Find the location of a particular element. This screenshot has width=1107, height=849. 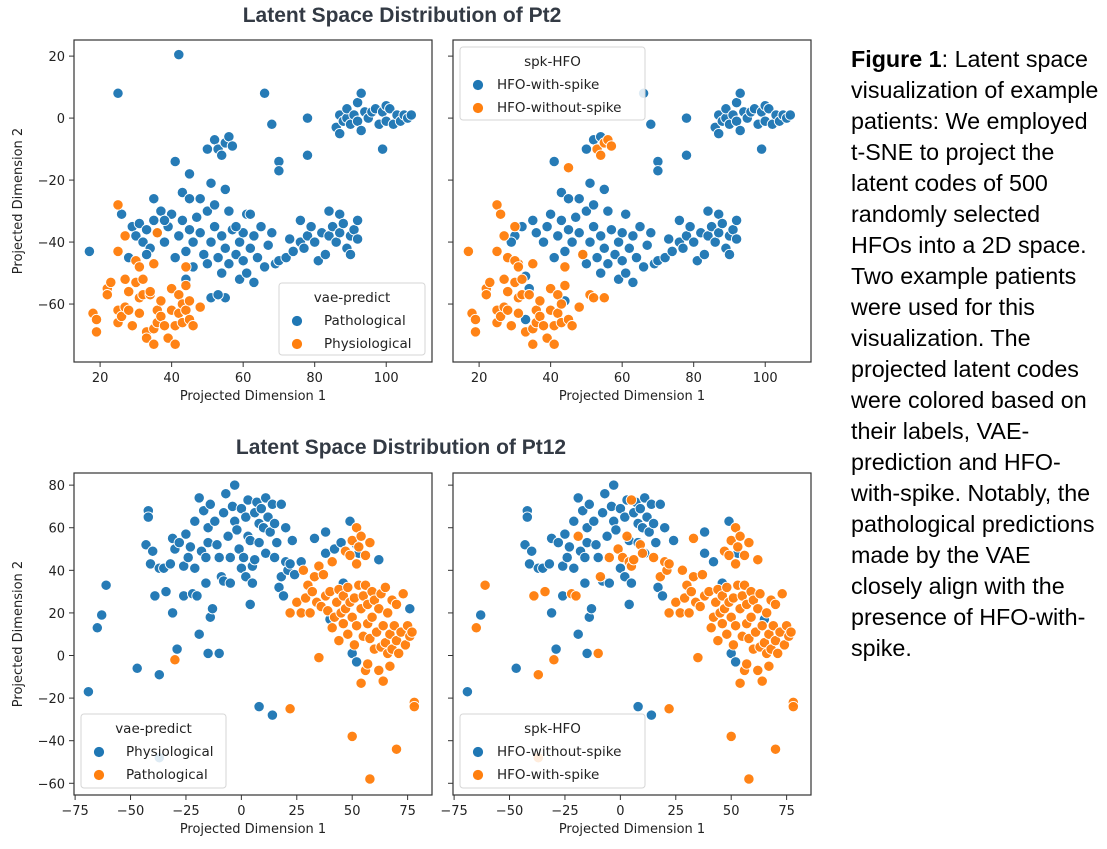

y-axis-label: Projected Dimension 2 is located at coordinates (18, 201).